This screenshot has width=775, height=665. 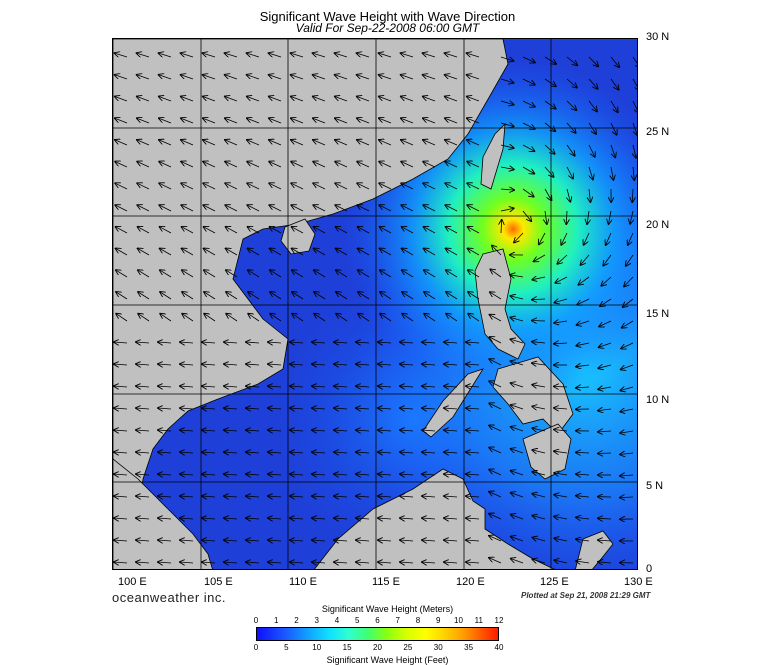 I want to click on meters-tick: 12, so click(x=499, y=620).